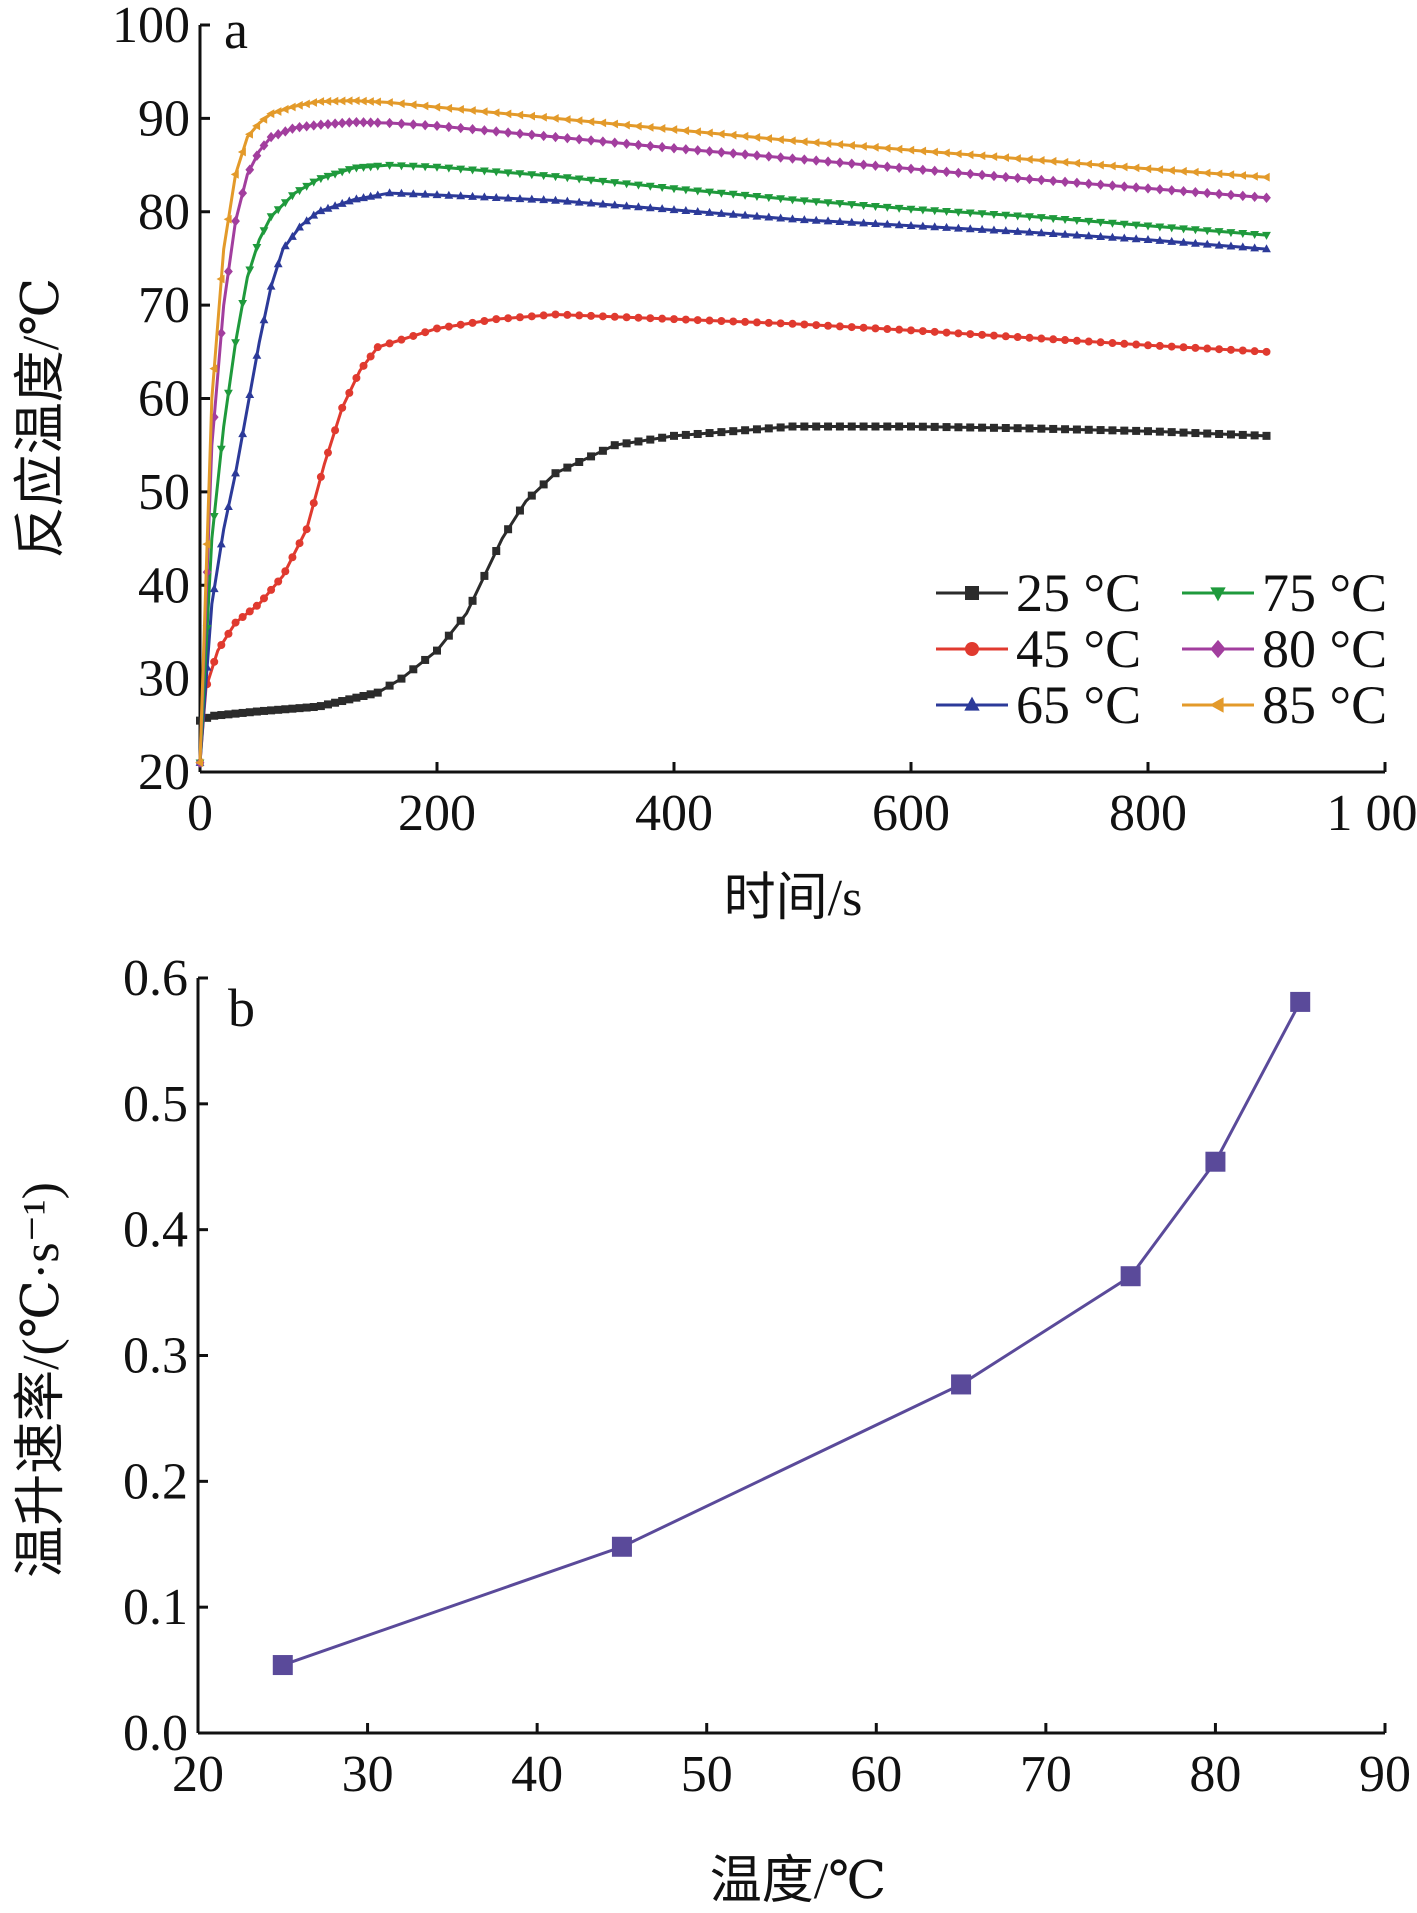 This screenshot has width=1417, height=1913. I want to click on panel-b-y-tick-label: 0.2, so click(155, 1481).